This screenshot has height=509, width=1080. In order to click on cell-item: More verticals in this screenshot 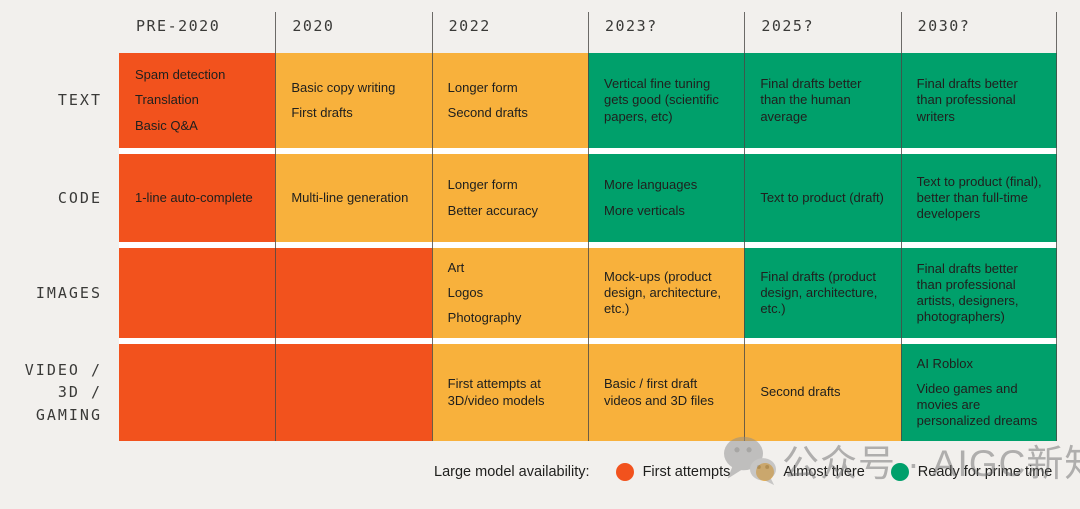, I will do `click(644, 210)`.